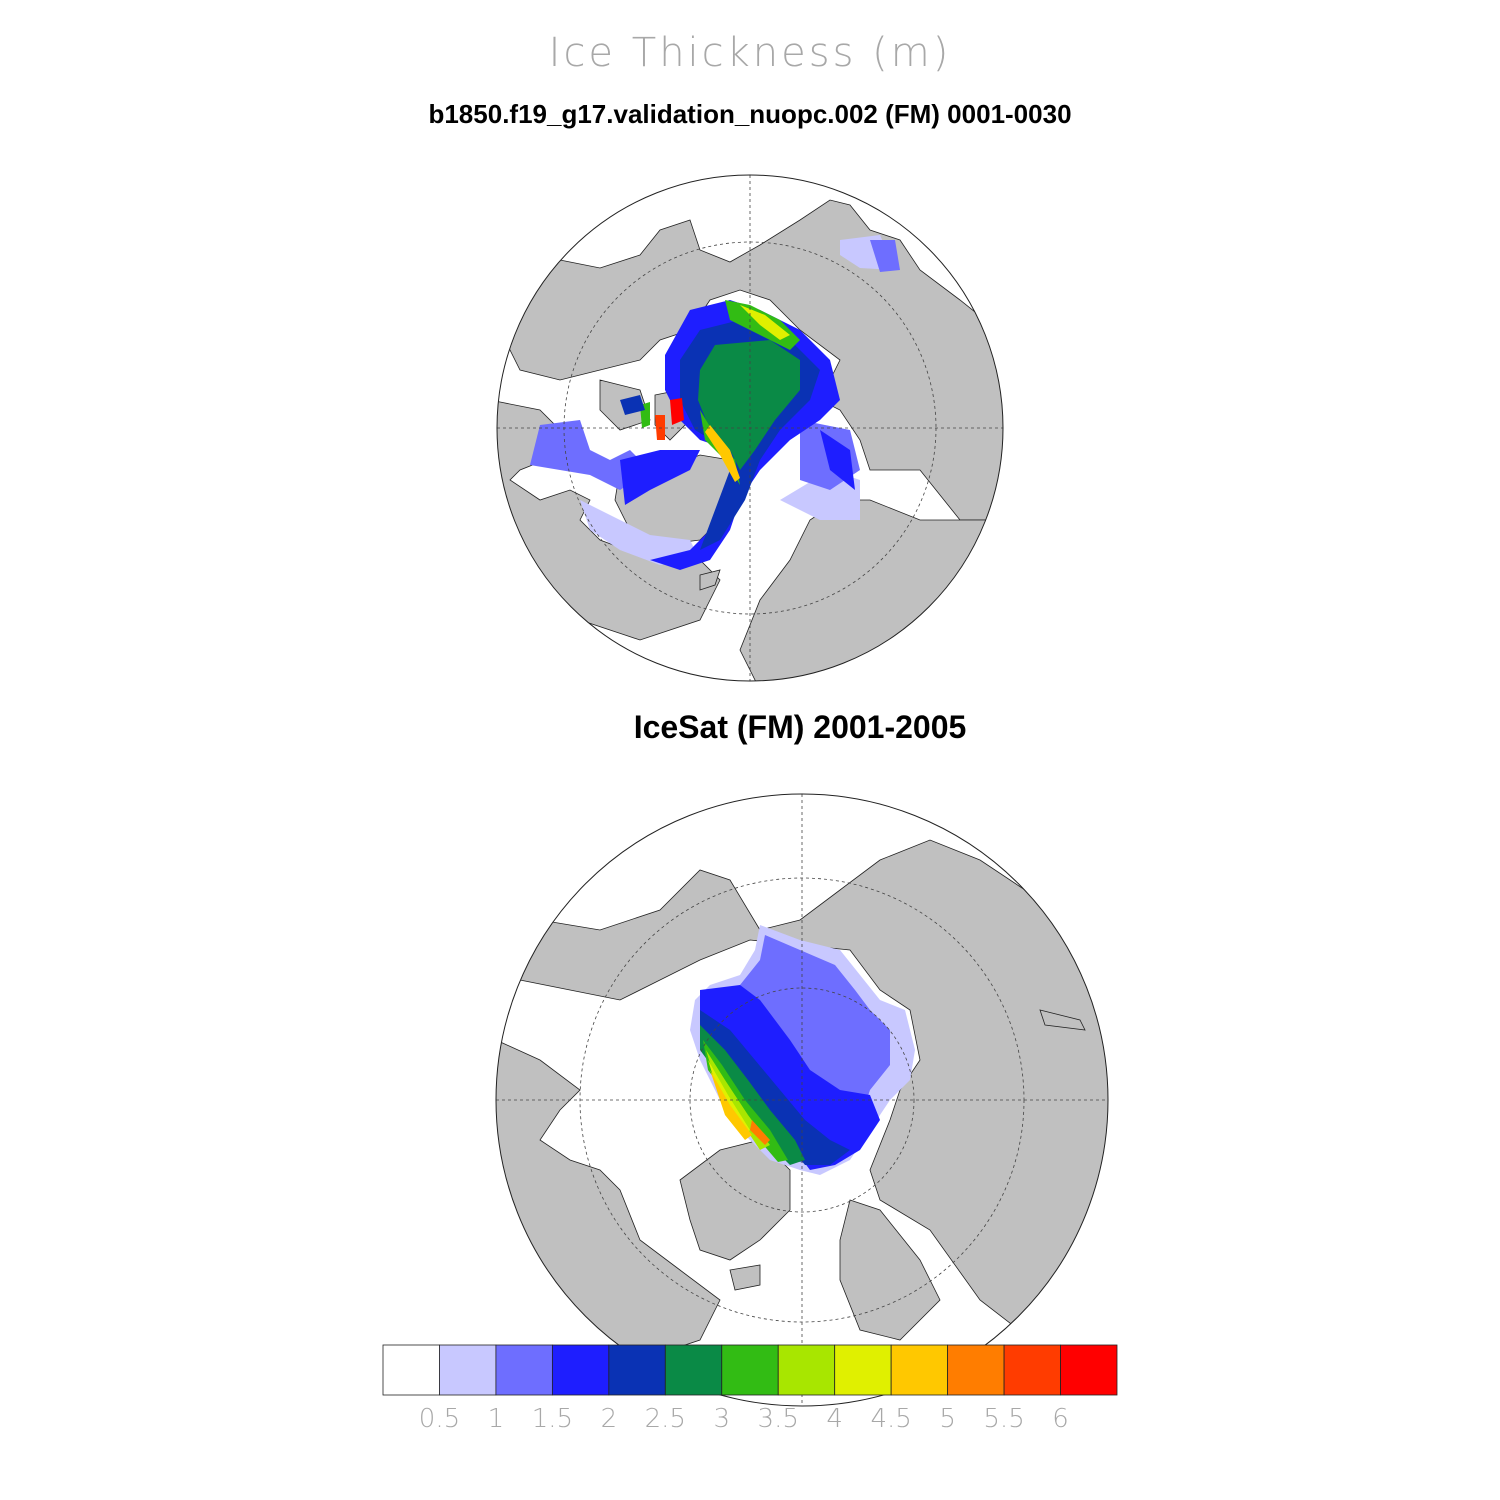 The height and width of the screenshot is (1500, 1500). Describe the element at coordinates (800, 727) in the screenshot. I see `panel-2-subtitle: IceSat (FM) 2001-2005` at that location.